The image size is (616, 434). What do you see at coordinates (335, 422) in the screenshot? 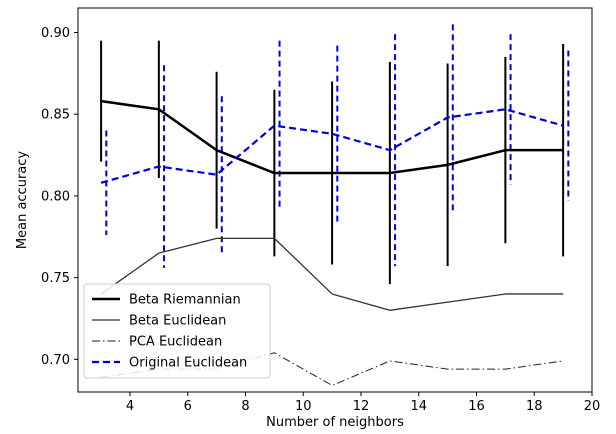
I see `x-axis-label: Number of neighbors` at bounding box center [335, 422].